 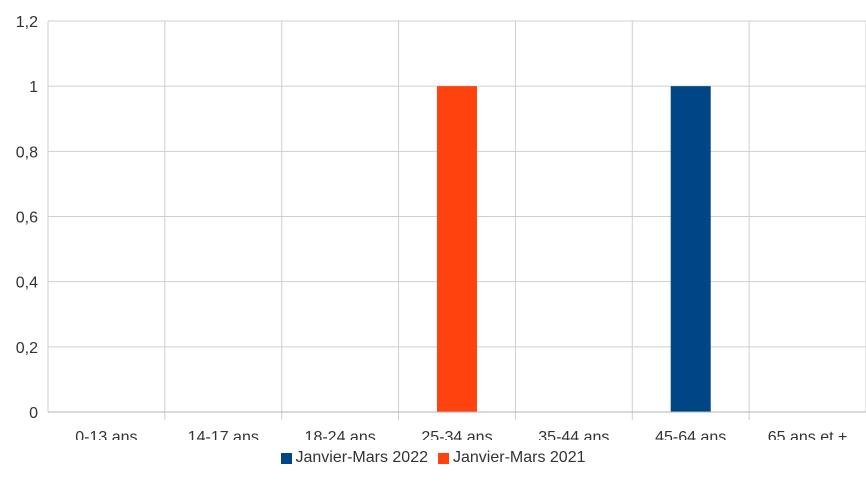 What do you see at coordinates (27, 152) in the screenshot?
I see `y-tick-label: 0,8` at bounding box center [27, 152].